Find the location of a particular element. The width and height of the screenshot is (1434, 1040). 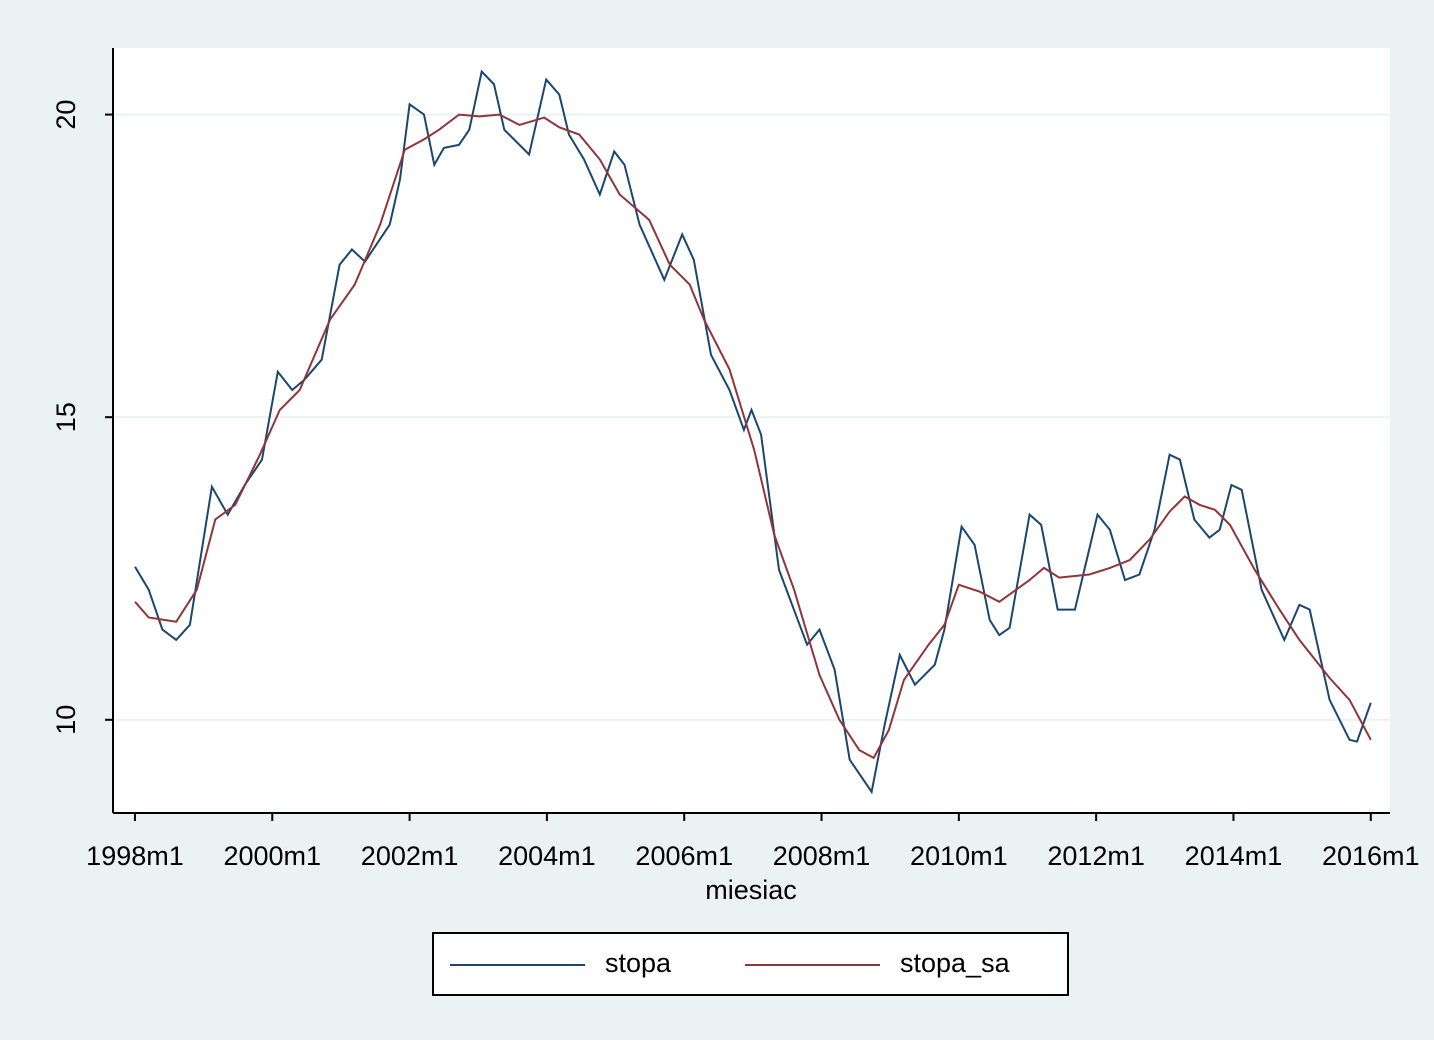

x-tick-label: 2008m1 is located at coordinates (822, 856).